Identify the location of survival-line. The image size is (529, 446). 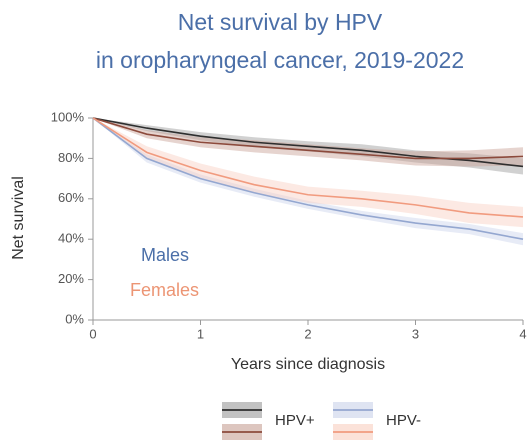
(308, 138).